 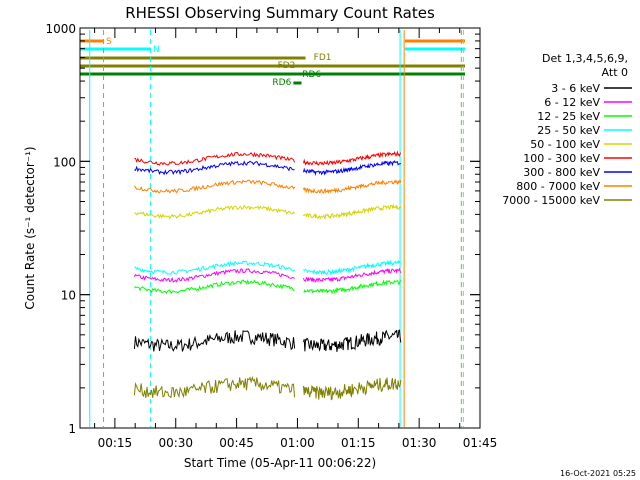 I want to click on x-axis-label: Start Time (05-Apr-11 00:06:22), so click(x=280, y=463).